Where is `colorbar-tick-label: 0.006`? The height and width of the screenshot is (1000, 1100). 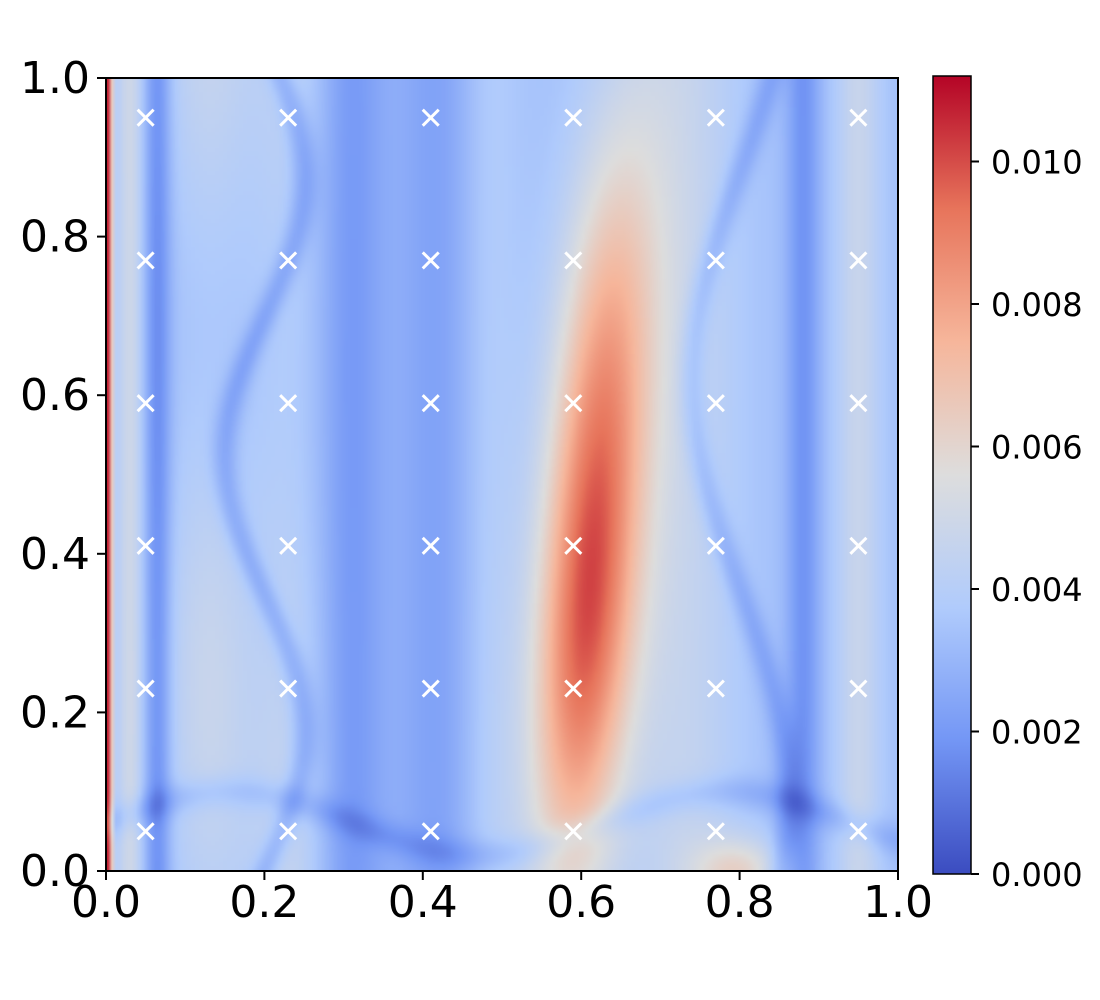
colorbar-tick-label: 0.006 is located at coordinates (1037, 448).